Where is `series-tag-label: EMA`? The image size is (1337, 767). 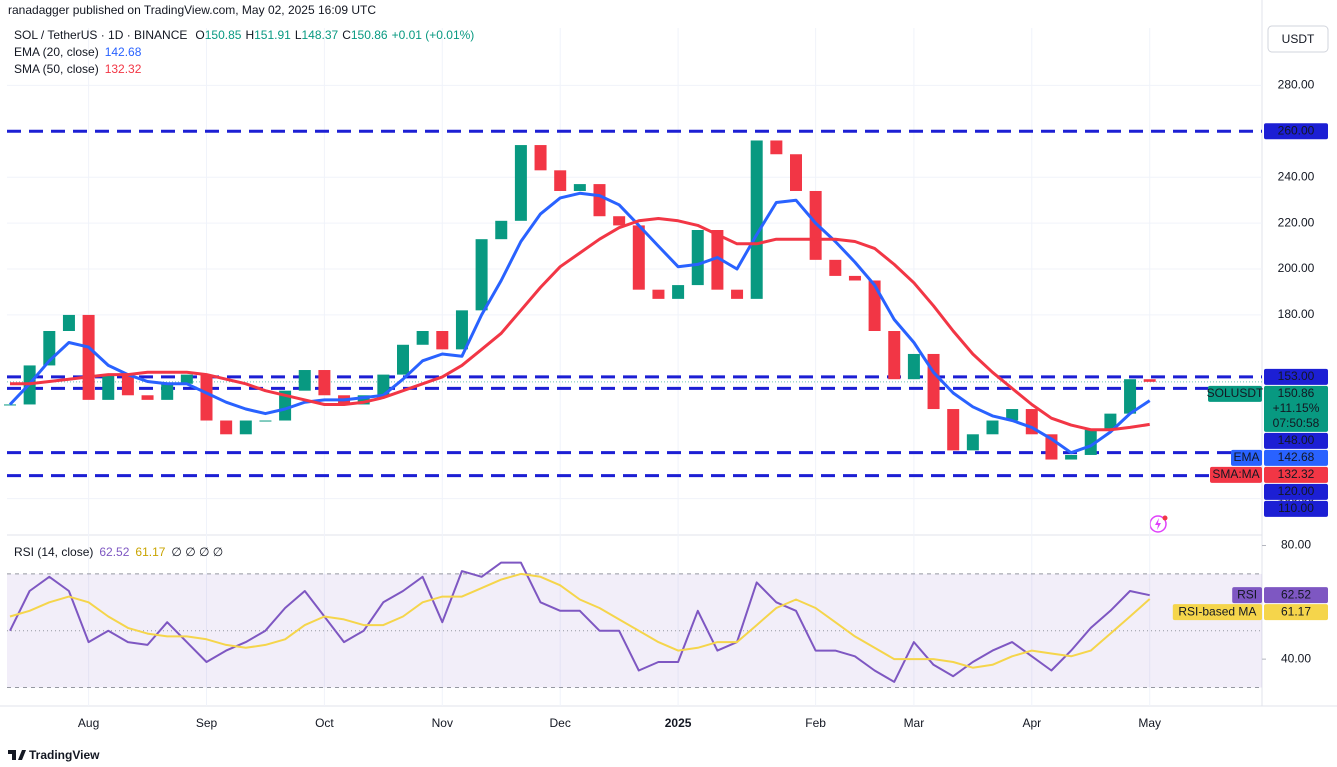 series-tag-label: EMA is located at coordinates (1246, 457).